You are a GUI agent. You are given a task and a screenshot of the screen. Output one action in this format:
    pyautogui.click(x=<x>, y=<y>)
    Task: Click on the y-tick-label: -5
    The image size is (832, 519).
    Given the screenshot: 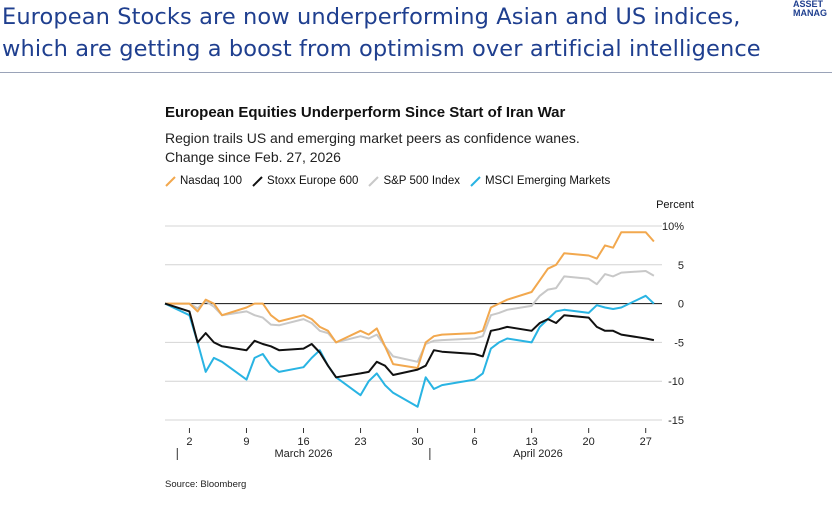 What is the action you would take?
    pyautogui.click(x=679, y=343)
    